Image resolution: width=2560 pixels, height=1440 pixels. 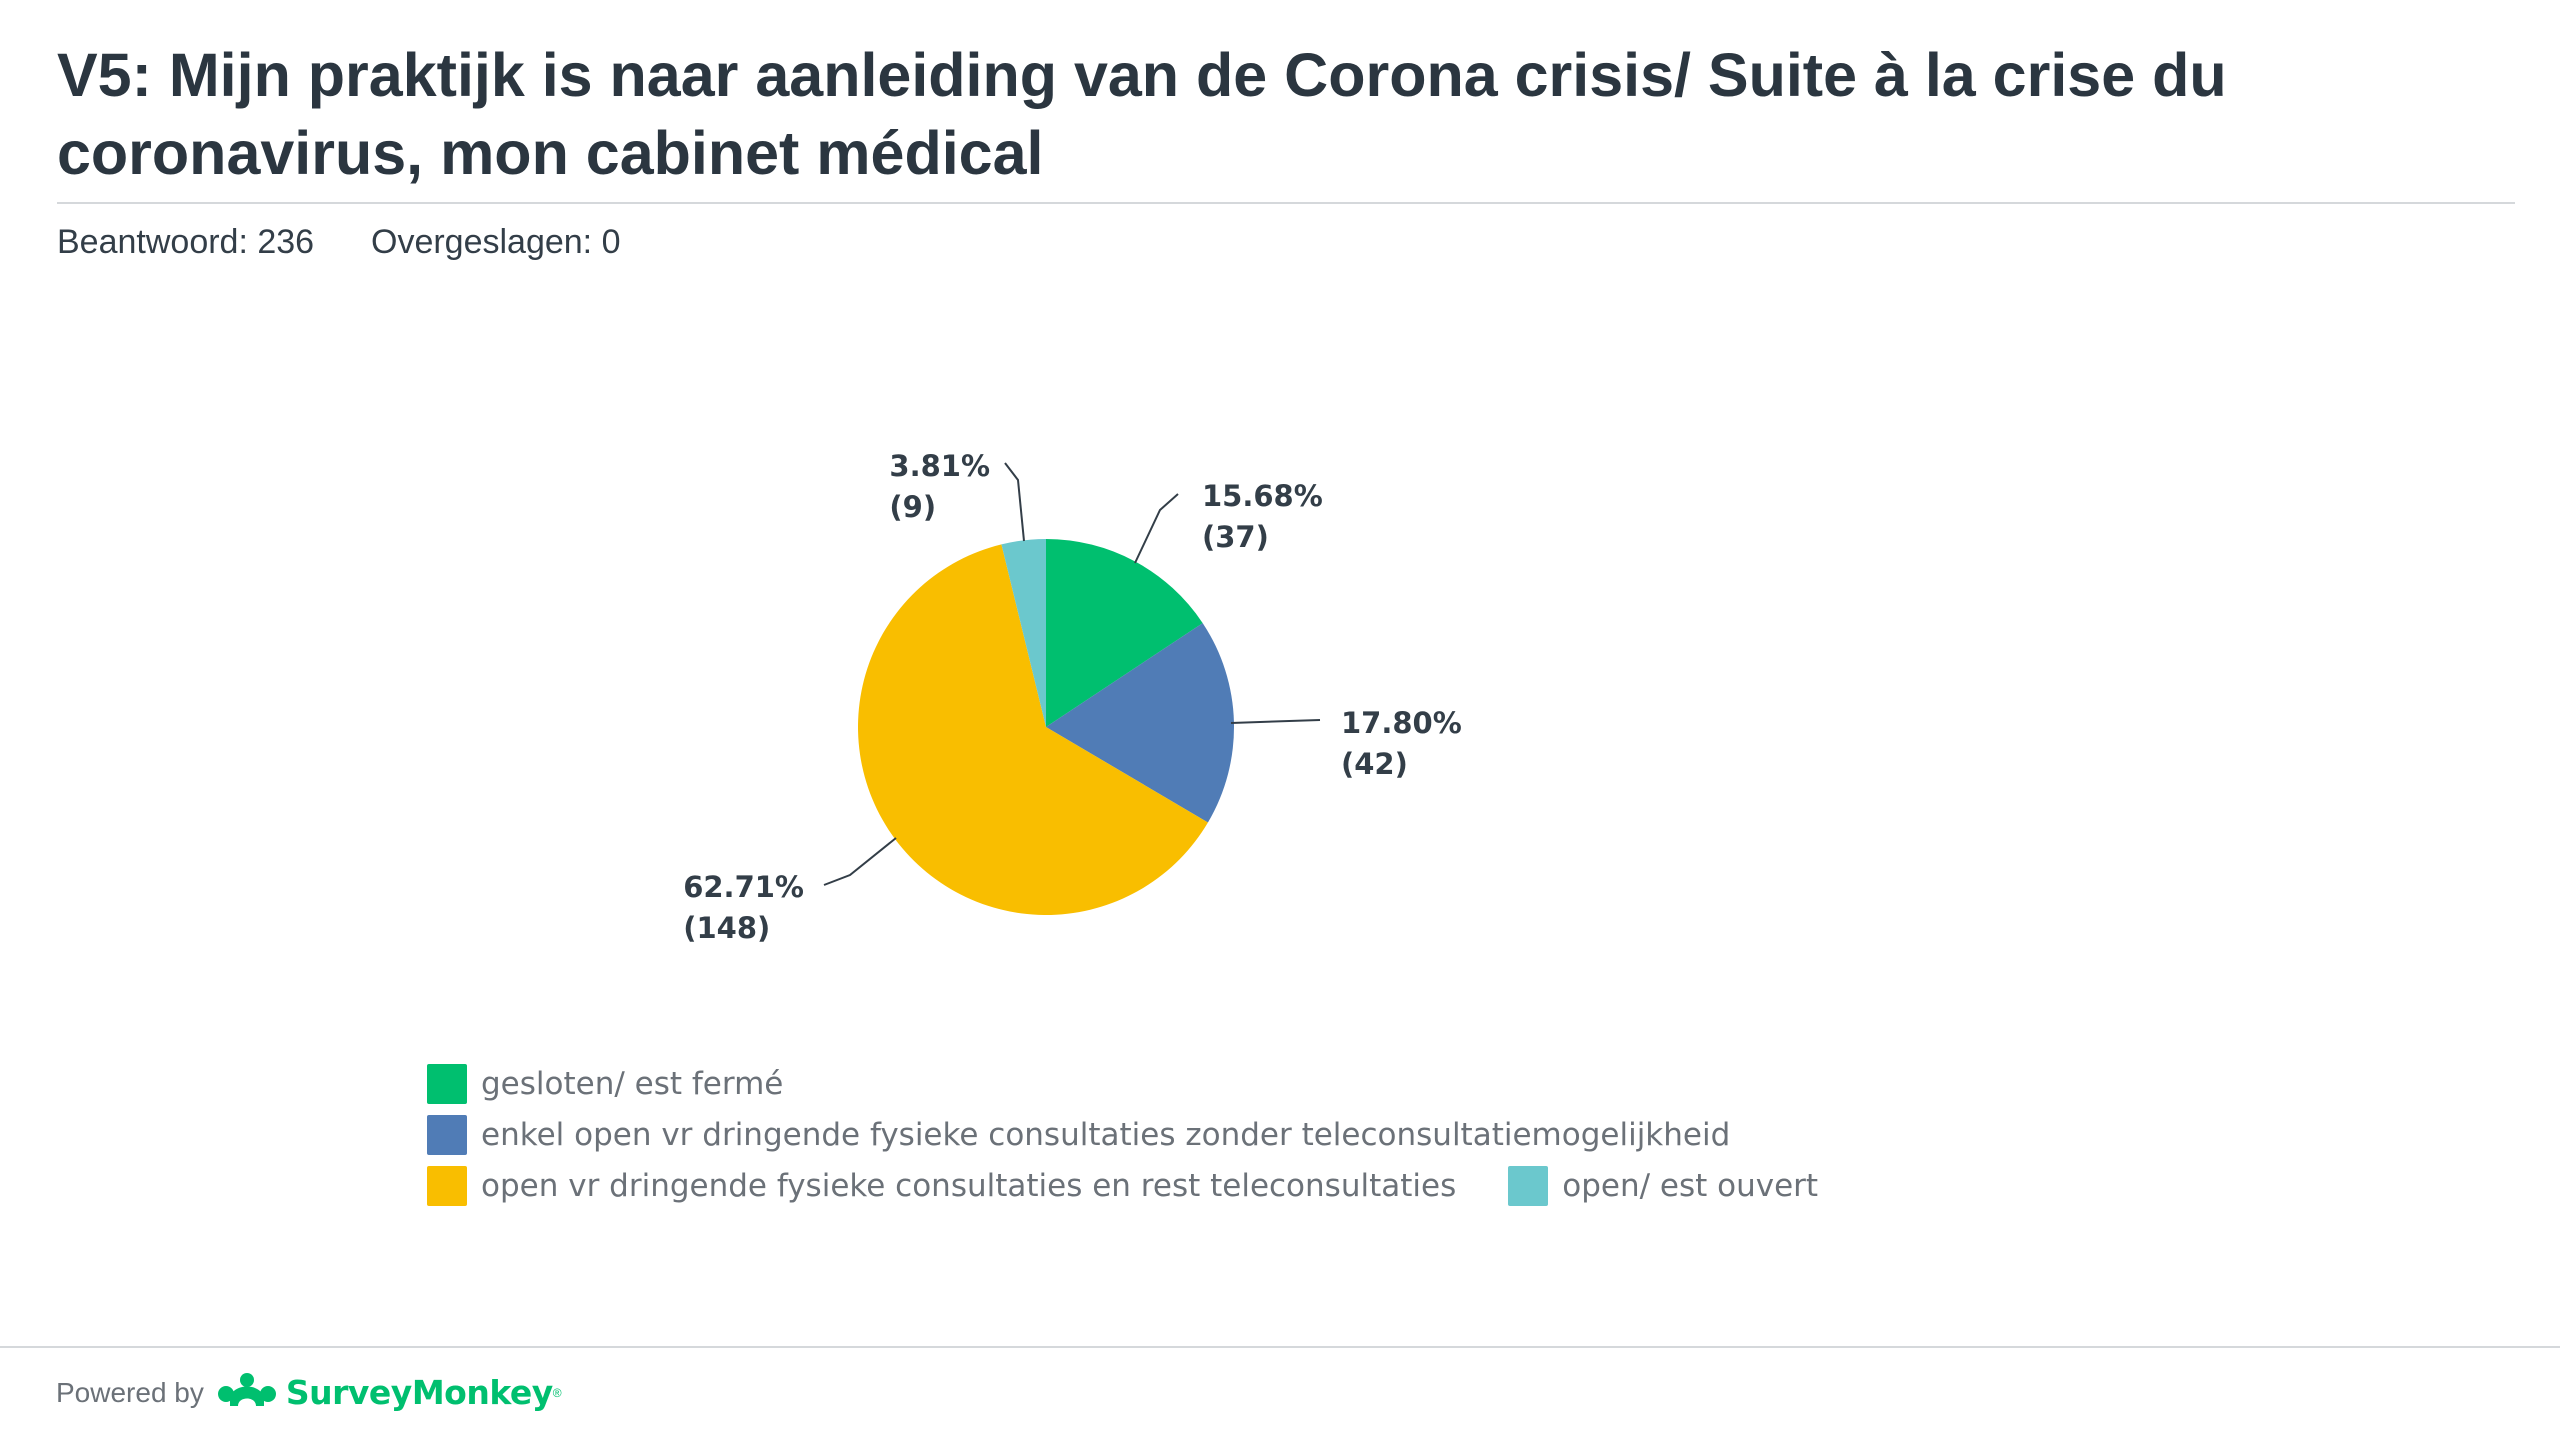 I want to click on pie-slice-open-est-ouvert, so click(x=1023, y=633).